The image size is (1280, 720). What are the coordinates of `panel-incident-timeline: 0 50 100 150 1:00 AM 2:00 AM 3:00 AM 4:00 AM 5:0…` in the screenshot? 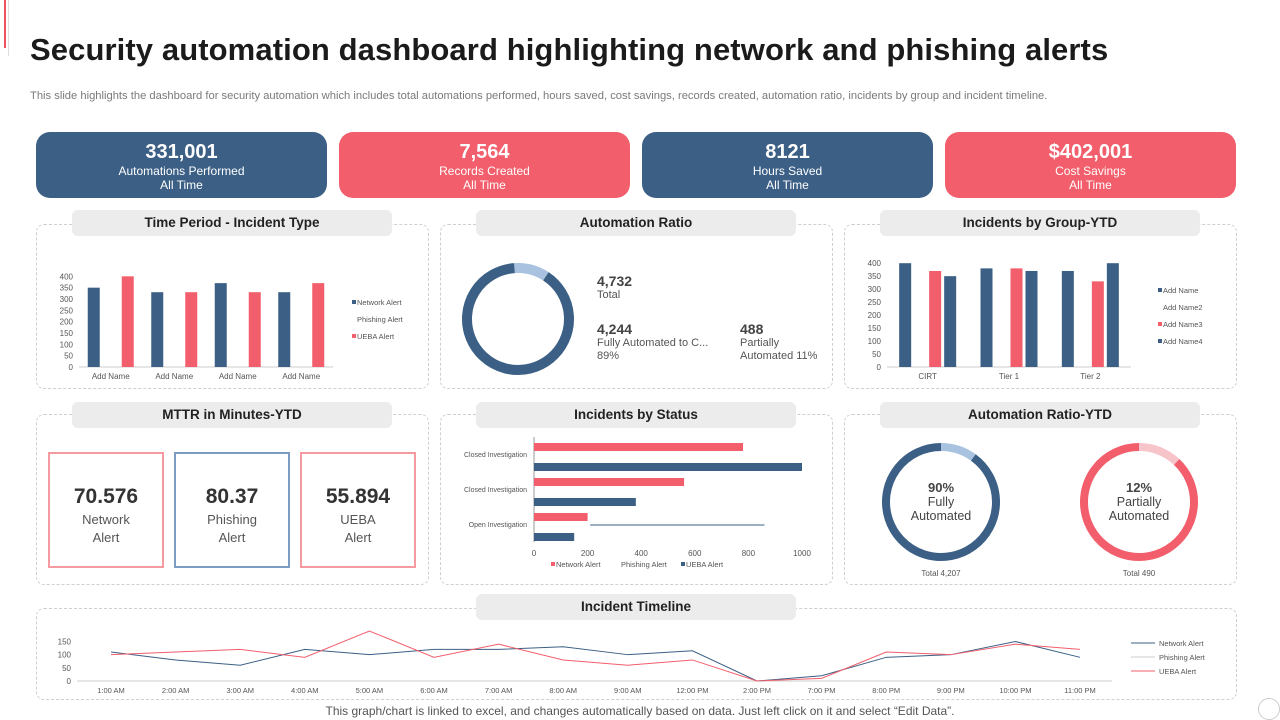 It's located at (636, 654).